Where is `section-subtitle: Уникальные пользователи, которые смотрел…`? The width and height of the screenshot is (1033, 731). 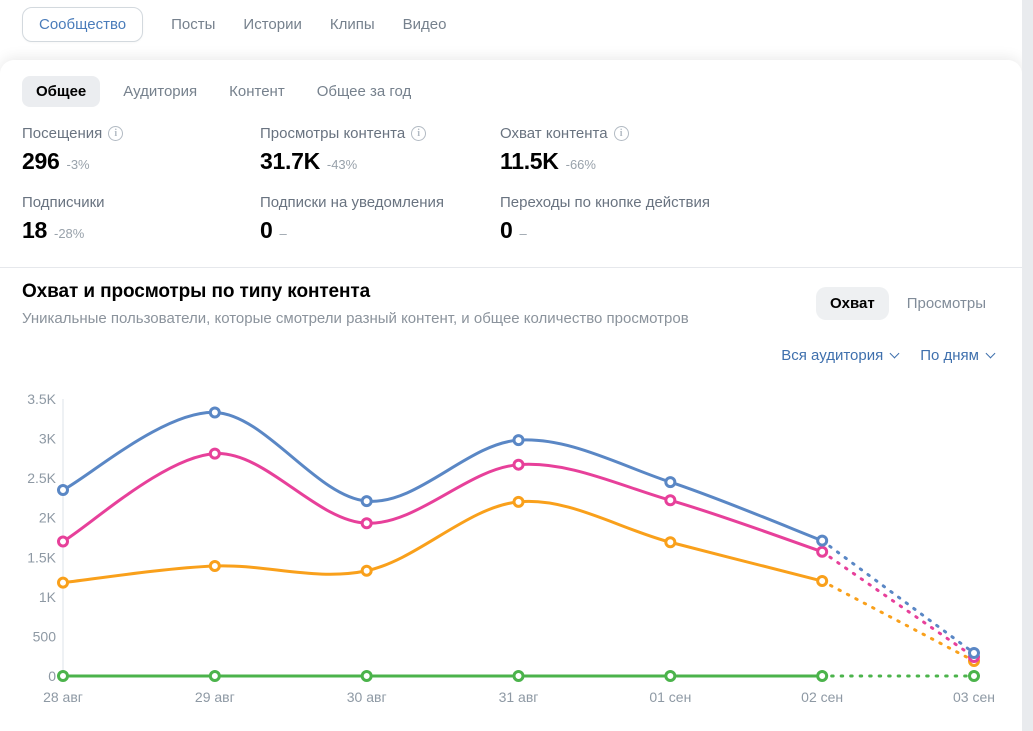
section-subtitle: Уникальные пользователи, которые смотрел… is located at coordinates (355, 318).